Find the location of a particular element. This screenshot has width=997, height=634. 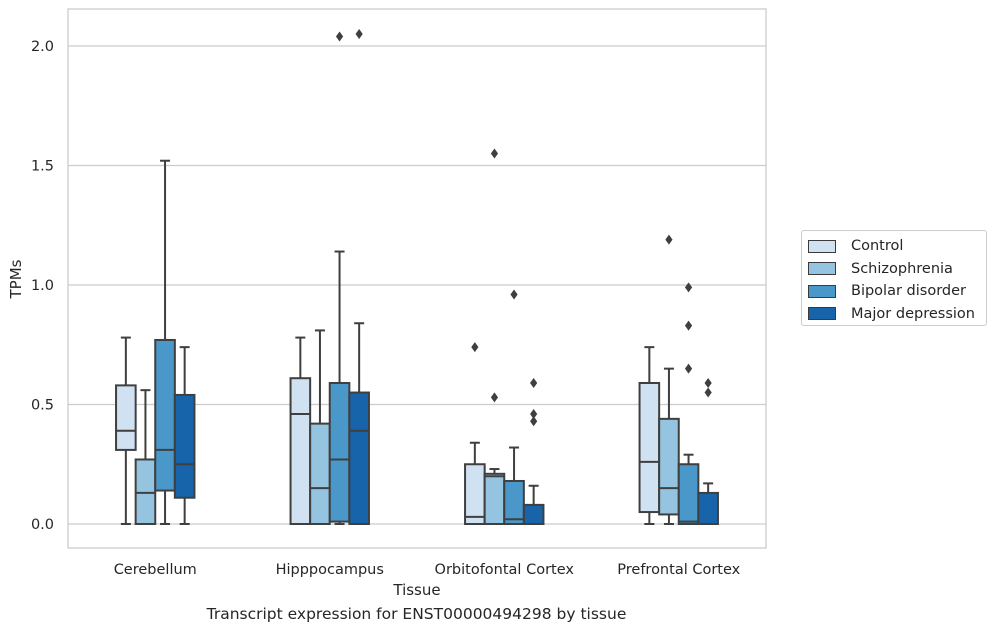

legend-label: Major depression is located at coordinates (913, 313).